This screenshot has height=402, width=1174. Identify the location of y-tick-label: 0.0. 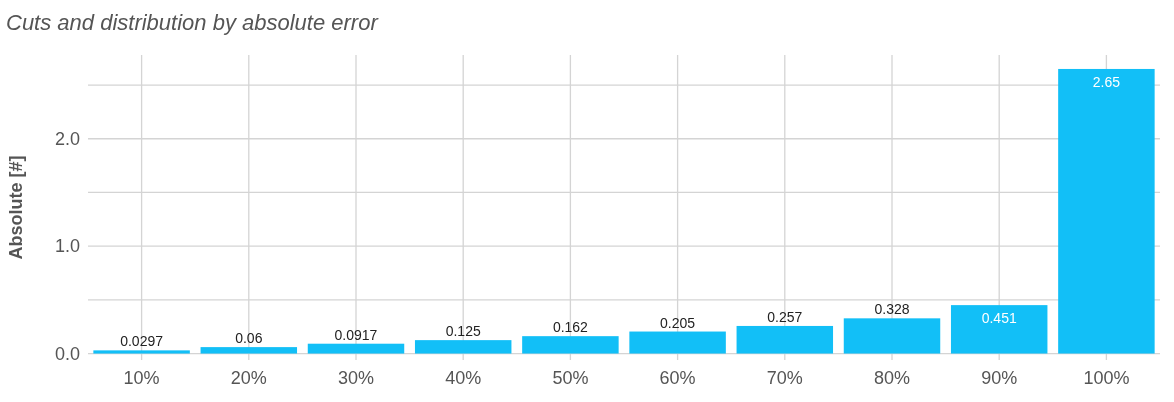
(67, 353).